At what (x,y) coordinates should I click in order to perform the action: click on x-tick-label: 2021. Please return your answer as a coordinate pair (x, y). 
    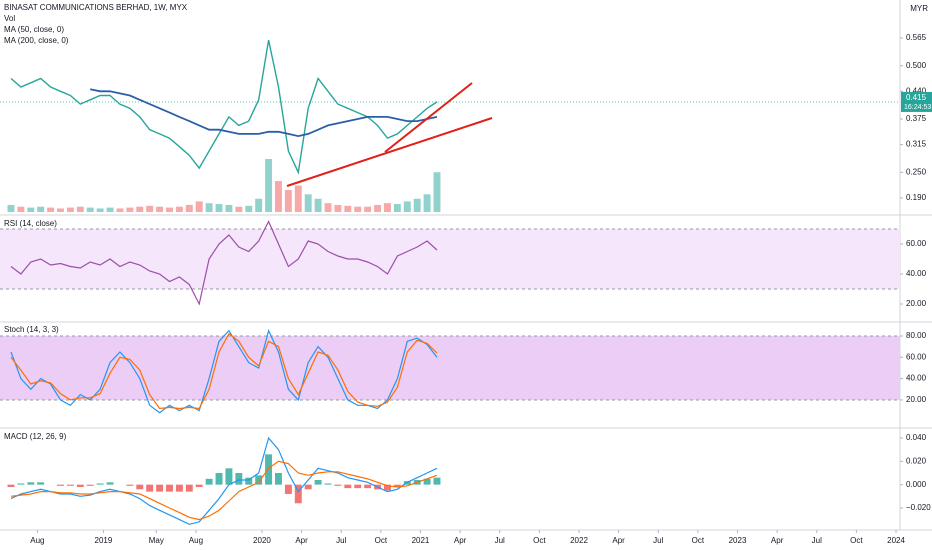
    Looking at the image, I should click on (421, 540).